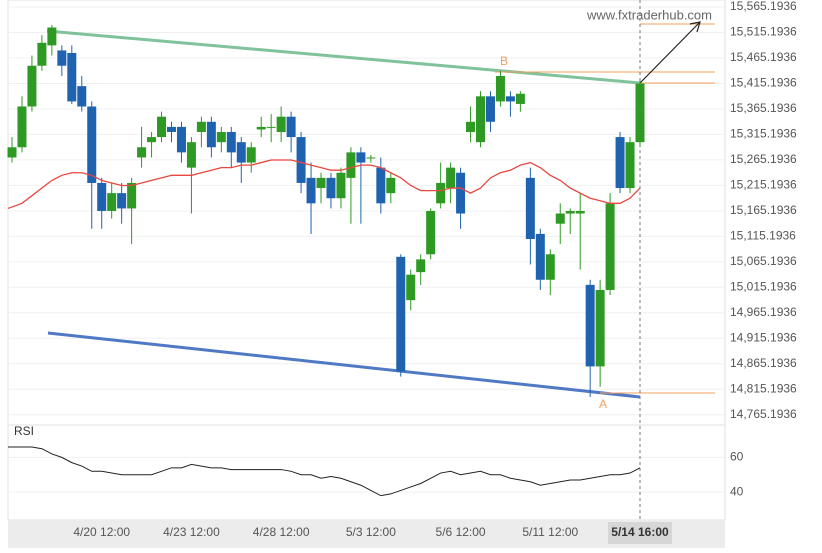  What do you see at coordinates (649, 14) in the screenshot?
I see `watermark: www.fxtraderhub.com` at bounding box center [649, 14].